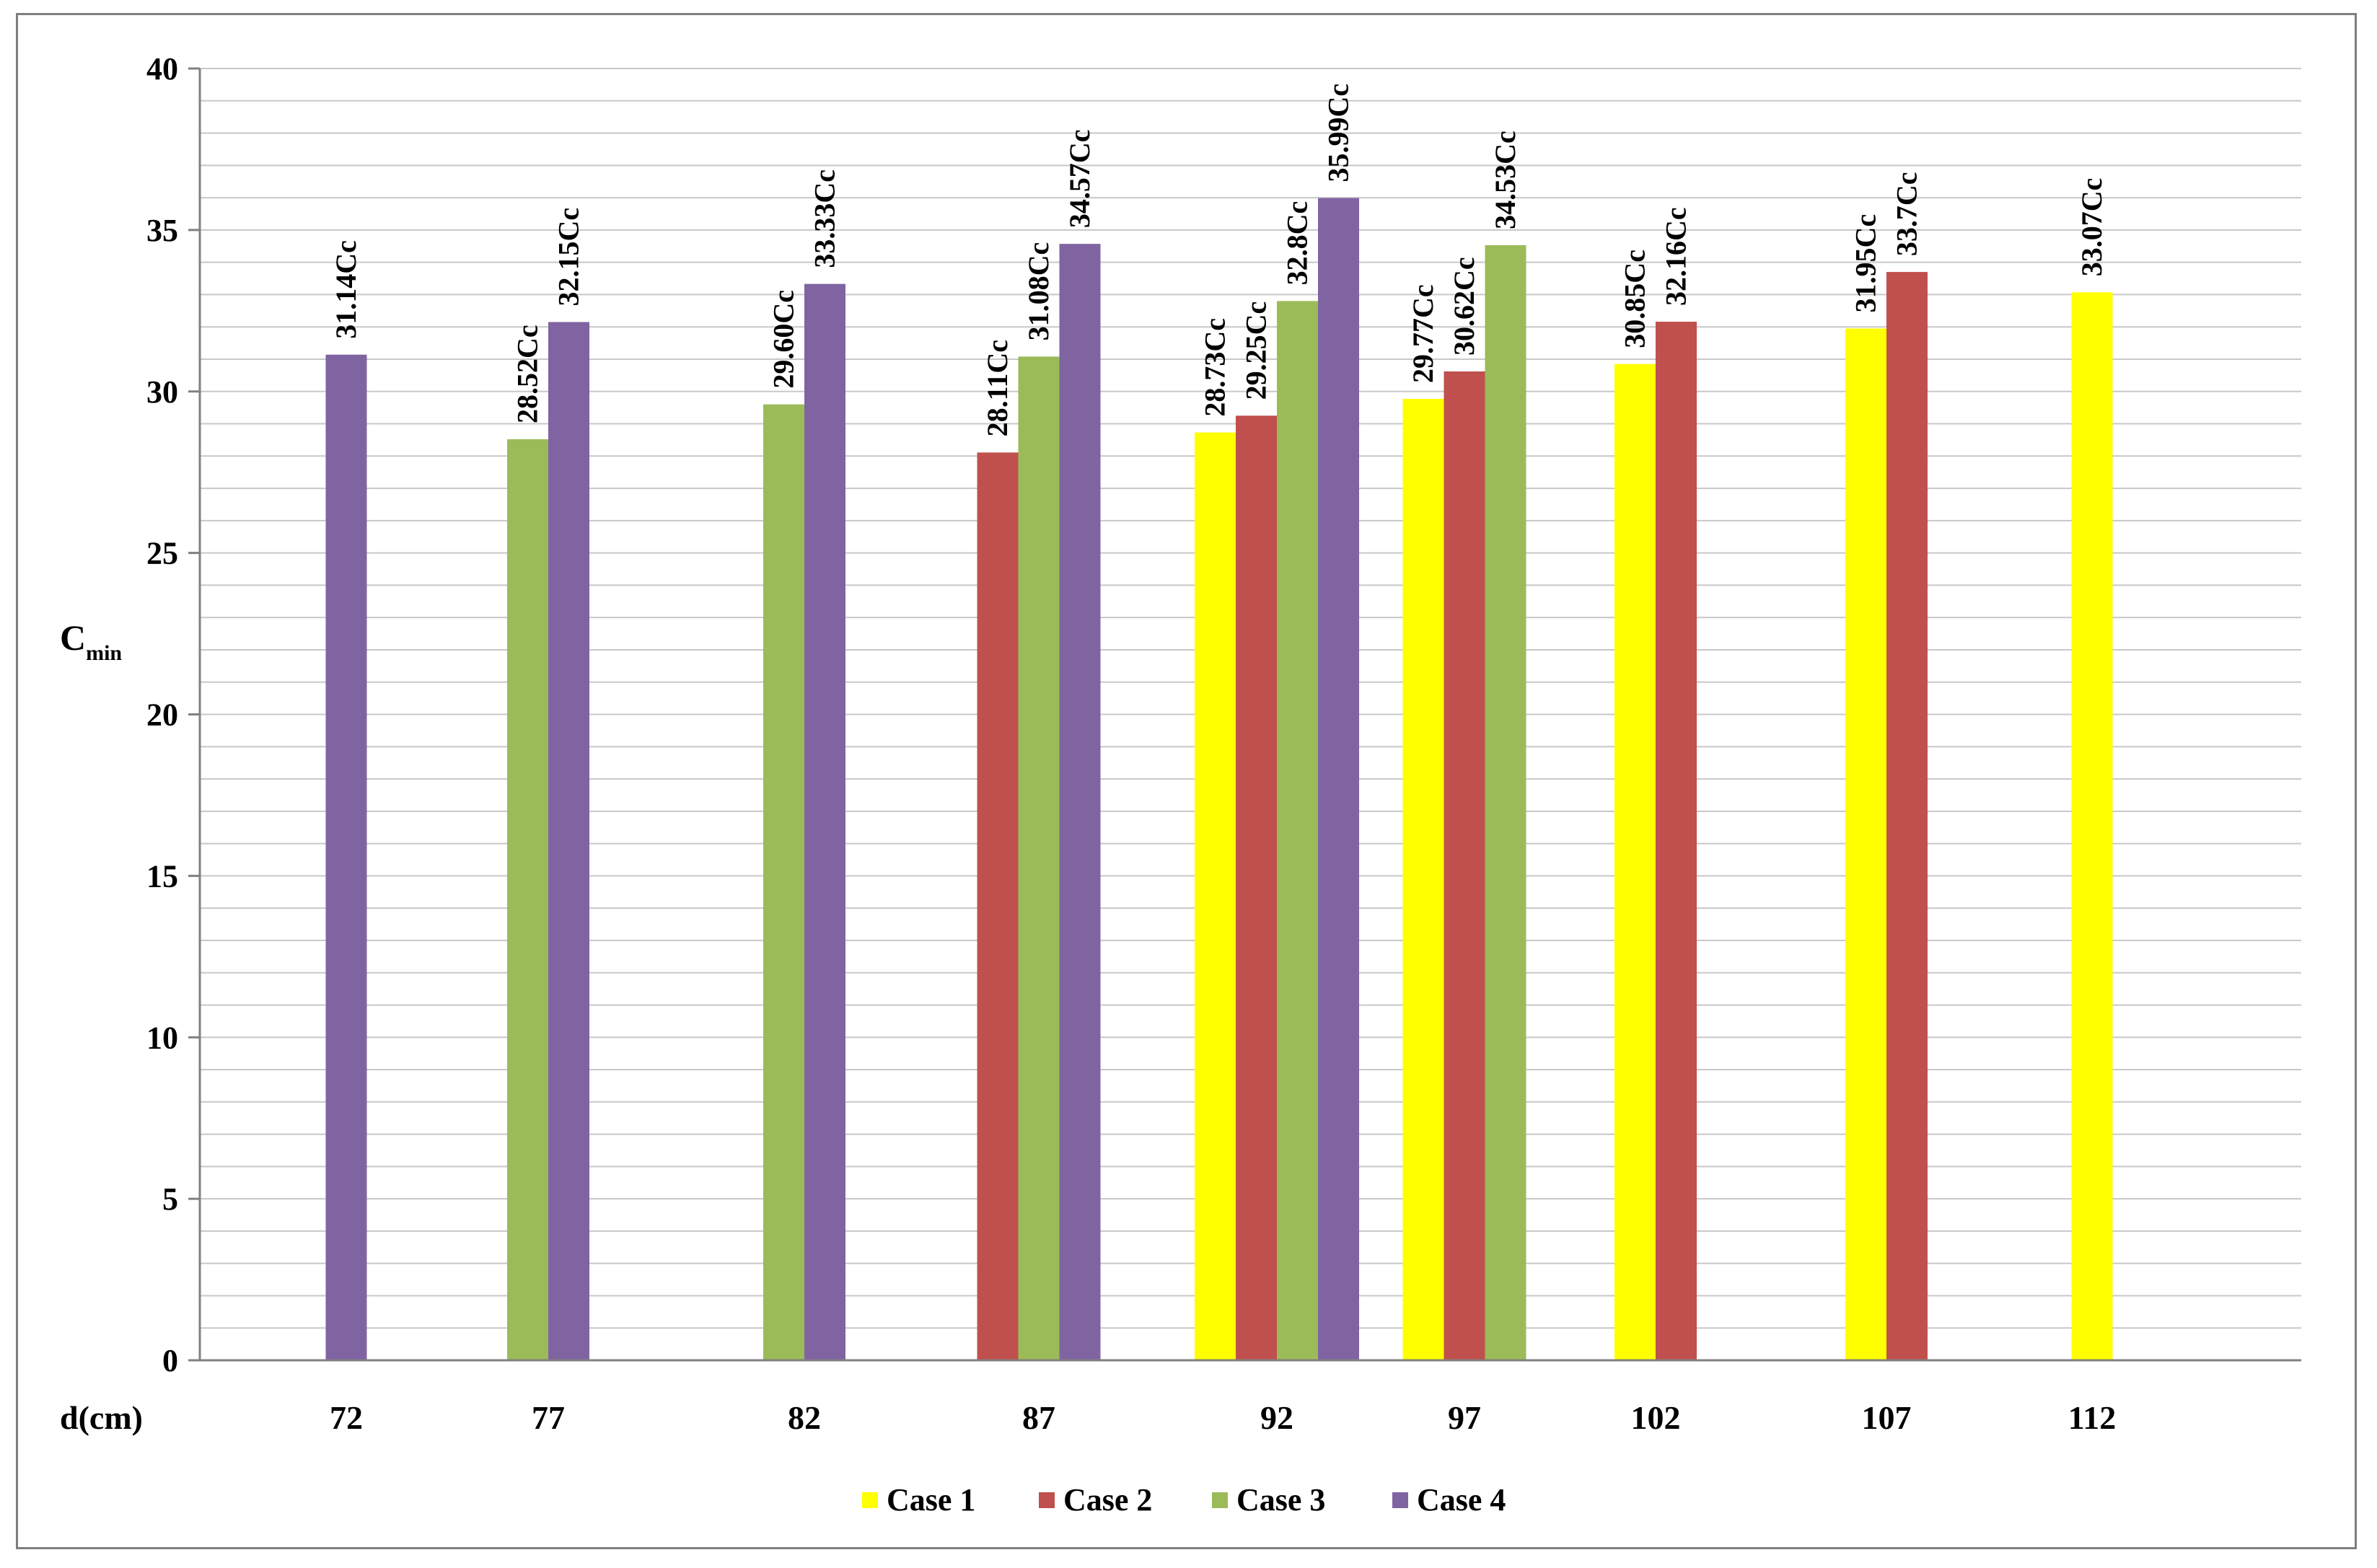 The height and width of the screenshot is (1568, 2377). What do you see at coordinates (101, 1418) in the screenshot?
I see `x-axis-label: d(cm)` at bounding box center [101, 1418].